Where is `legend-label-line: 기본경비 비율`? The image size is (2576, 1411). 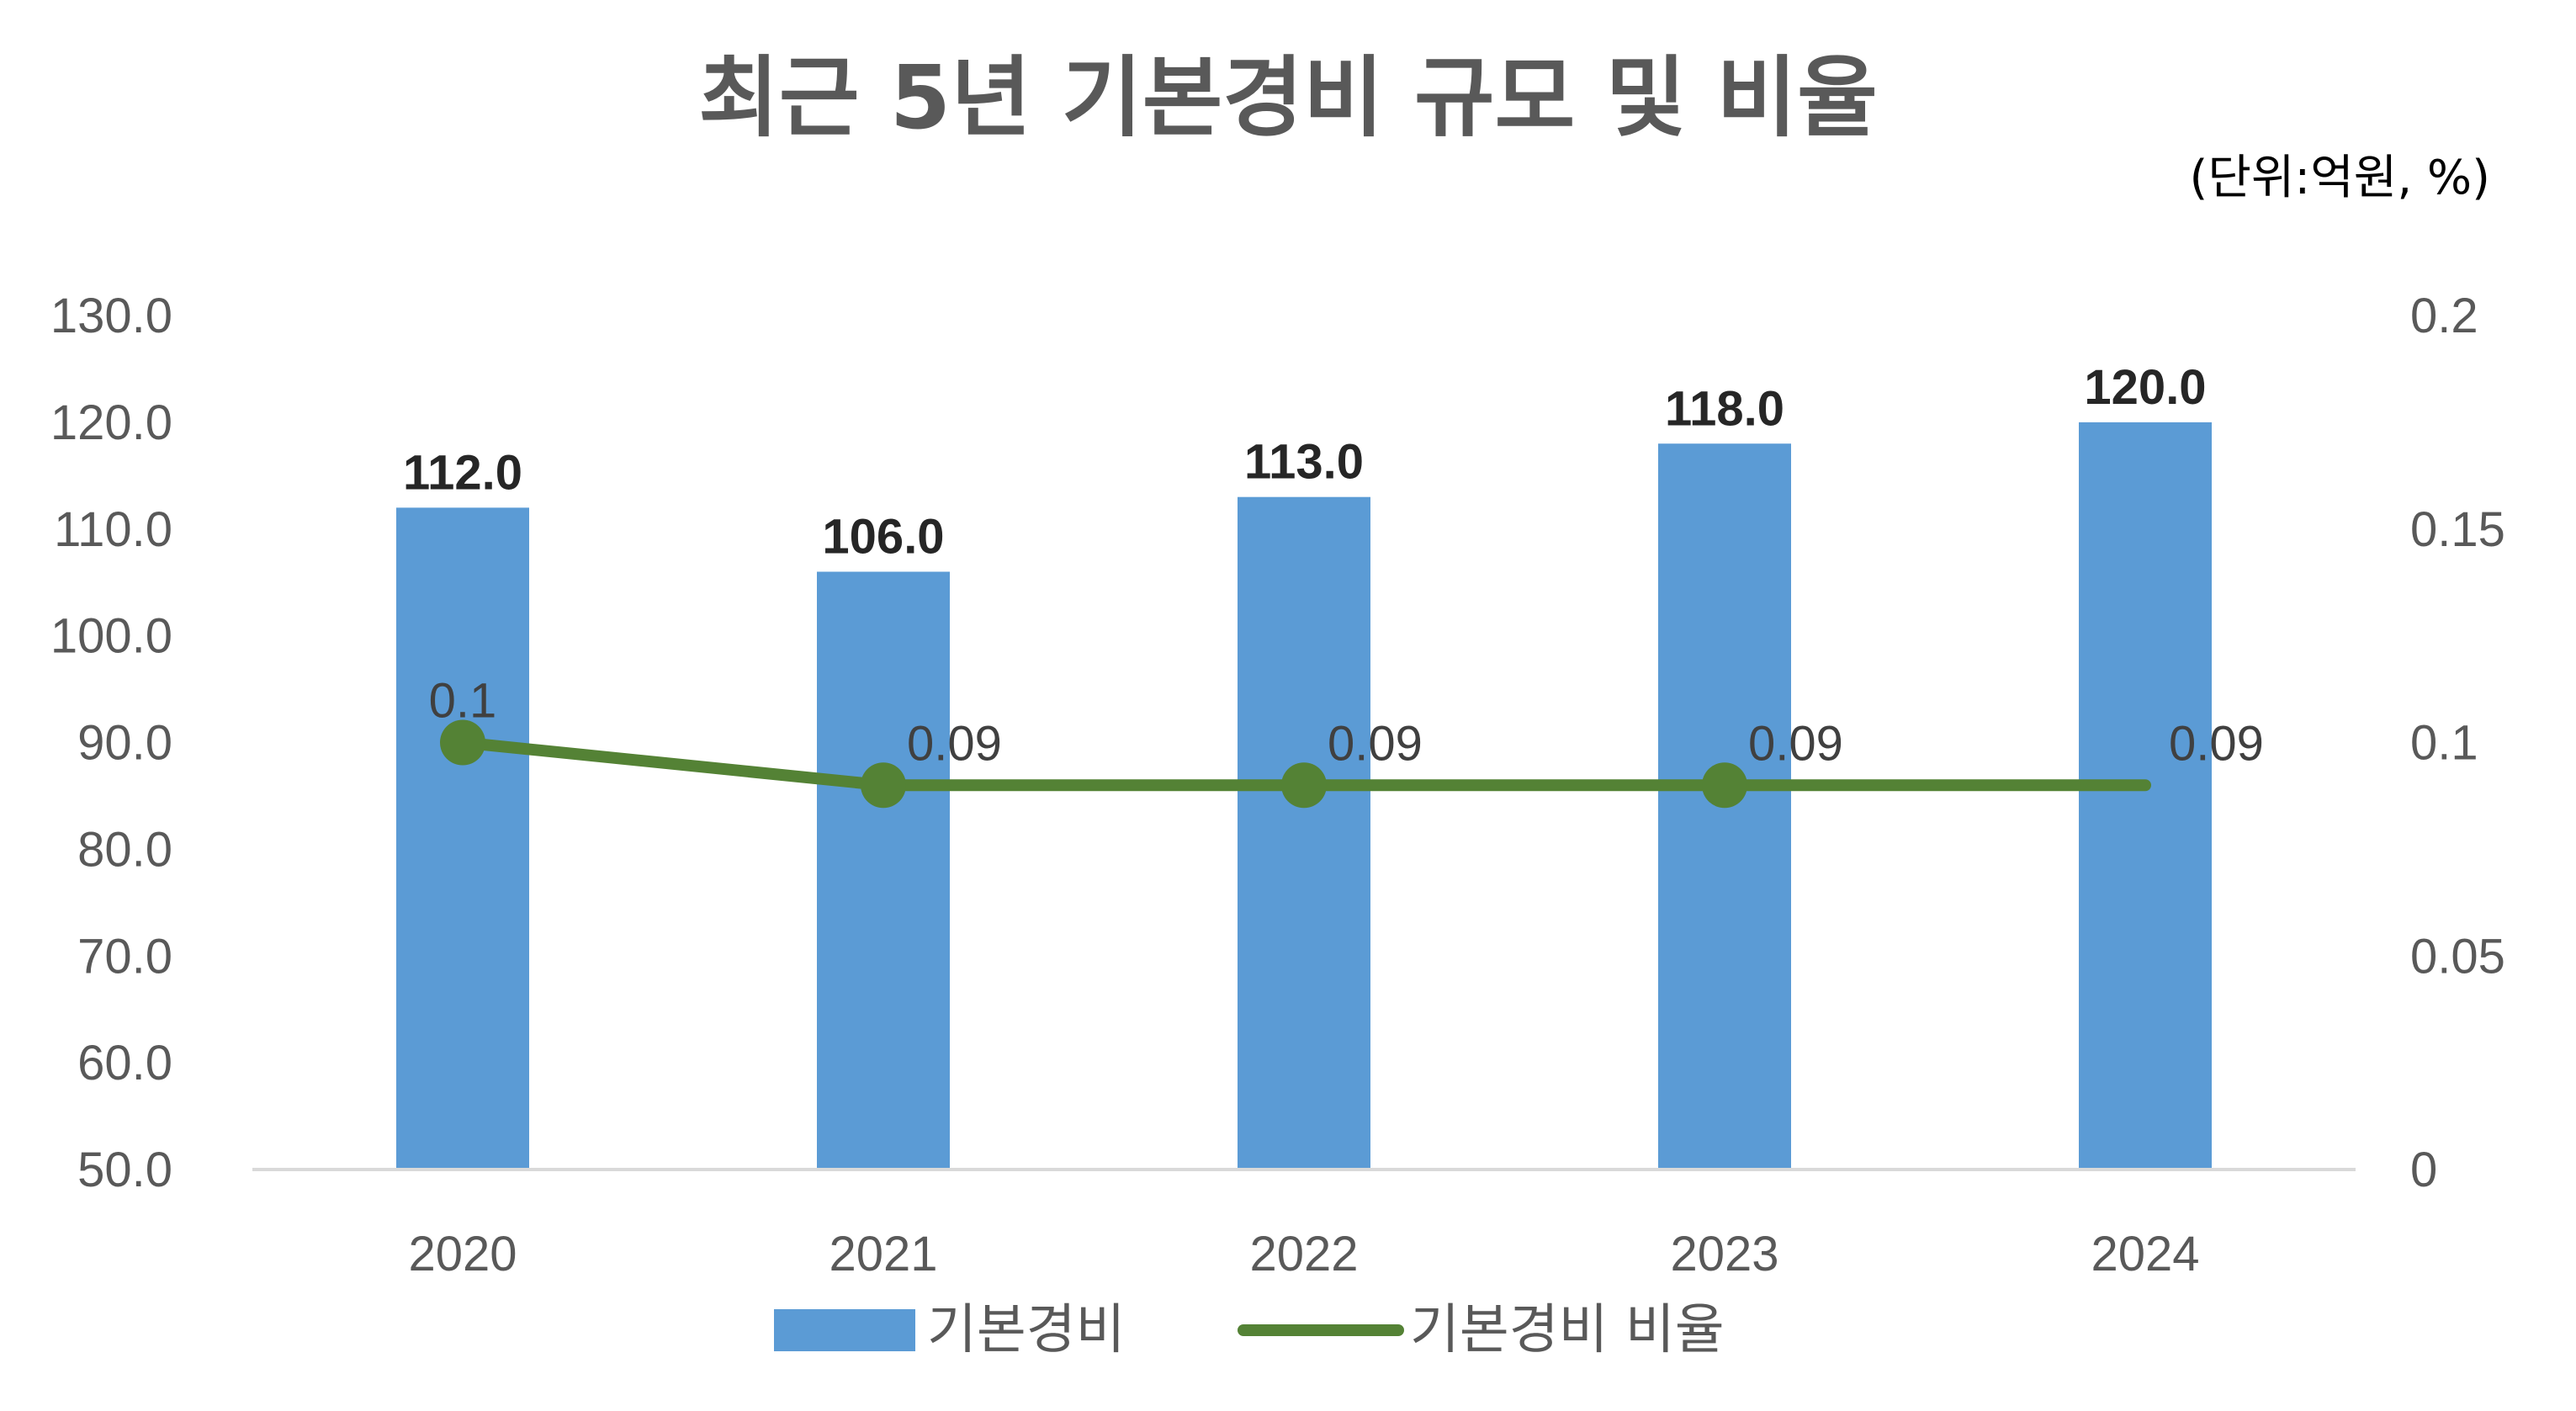
legend-label-line: 기본경비 비율 is located at coordinates (1567, 1330).